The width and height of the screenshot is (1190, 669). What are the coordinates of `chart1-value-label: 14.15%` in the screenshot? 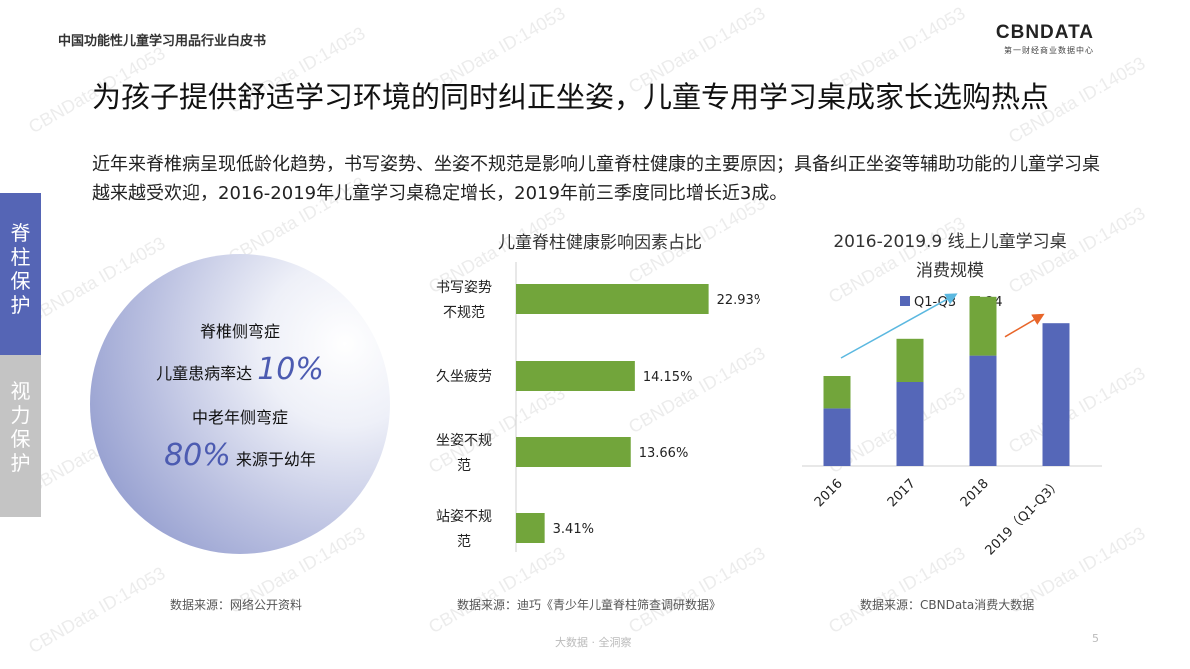 It's located at (668, 377).